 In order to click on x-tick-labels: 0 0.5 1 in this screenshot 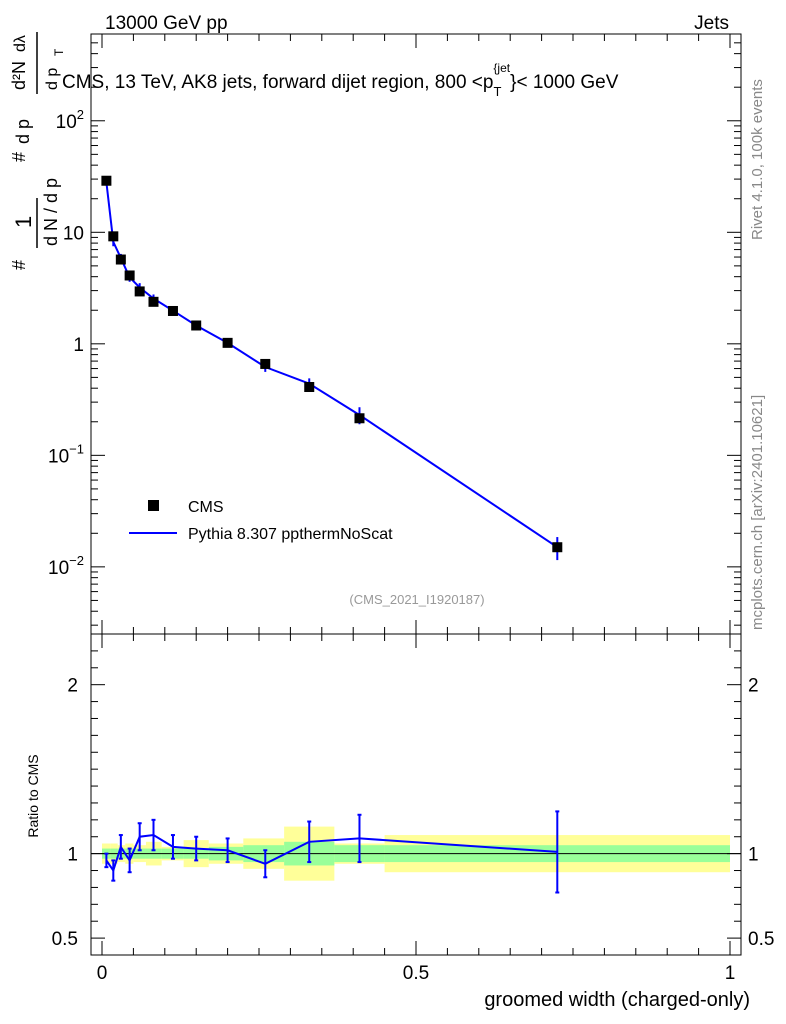, I will do `click(416, 973)`.